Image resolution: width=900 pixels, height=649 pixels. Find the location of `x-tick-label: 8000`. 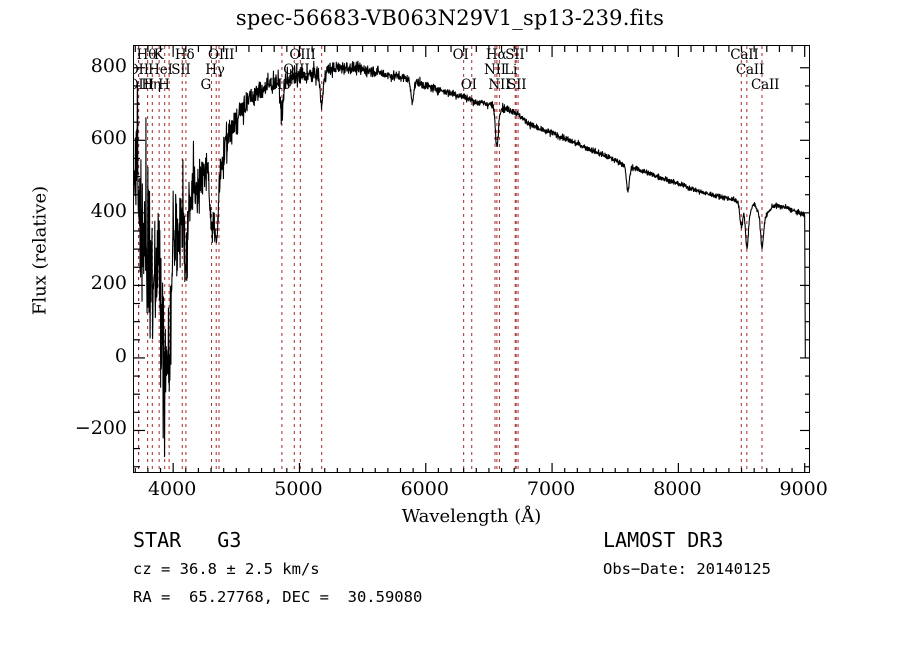

x-tick-label: 8000 is located at coordinates (677, 489).